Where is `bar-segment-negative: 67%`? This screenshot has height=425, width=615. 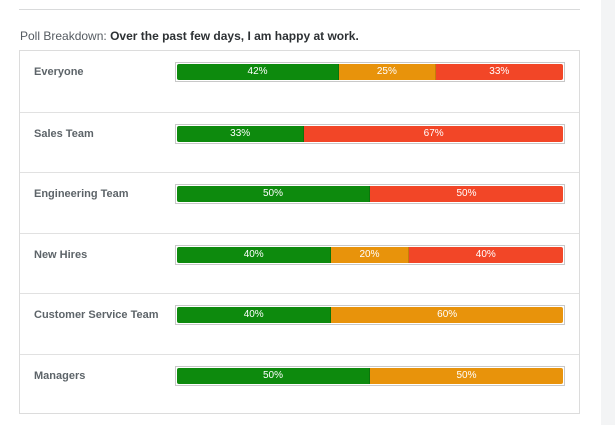
bar-segment-negative: 67% is located at coordinates (433, 133).